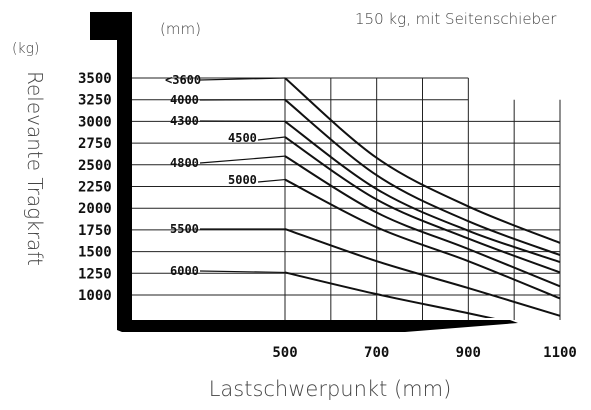 This screenshot has height=410, width=591. I want to click on y-tick-label: 2250, so click(95, 188).